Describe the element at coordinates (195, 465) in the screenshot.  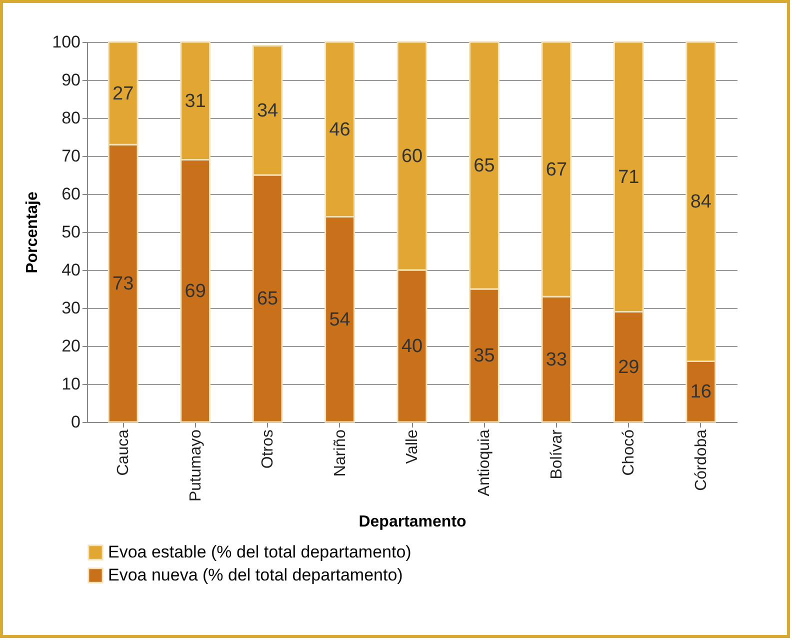
I see `x-tick-label: Putumayo` at that location.